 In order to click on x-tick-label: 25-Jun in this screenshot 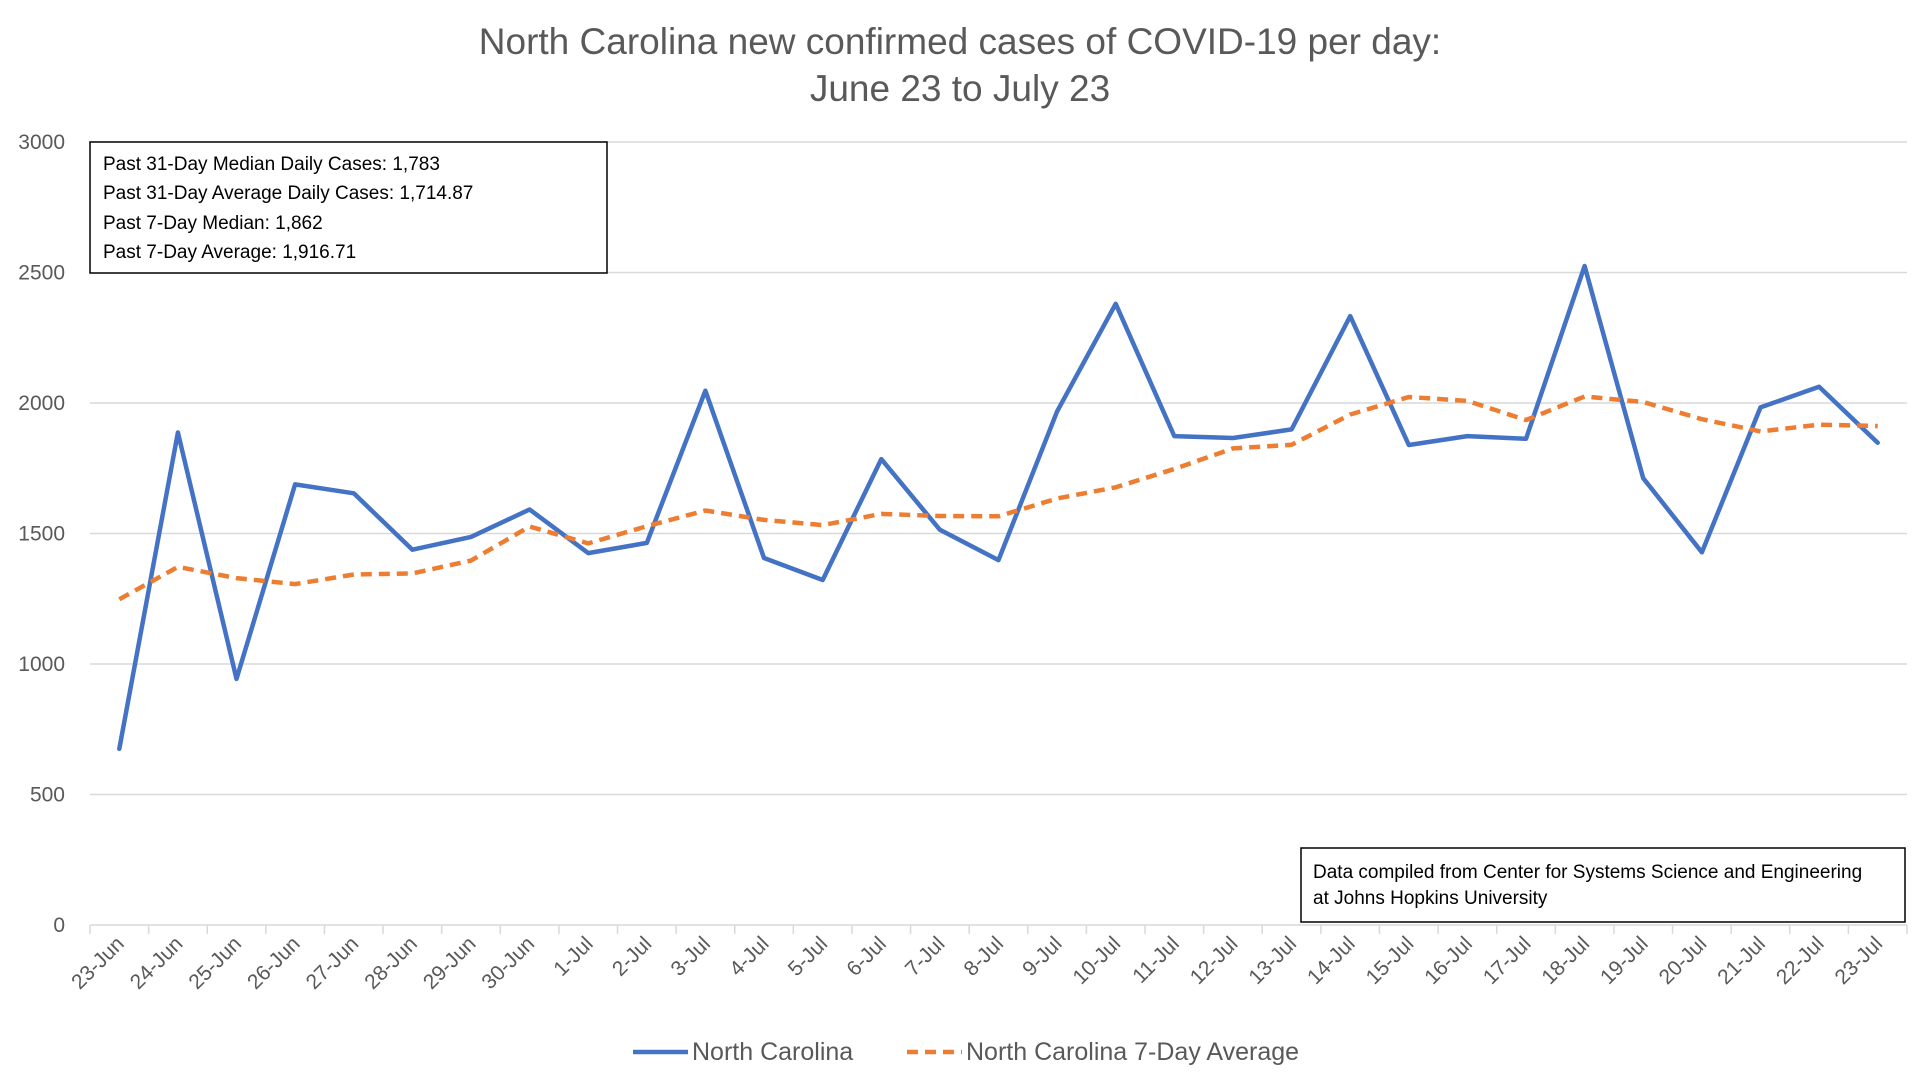, I will do `click(215, 963)`.